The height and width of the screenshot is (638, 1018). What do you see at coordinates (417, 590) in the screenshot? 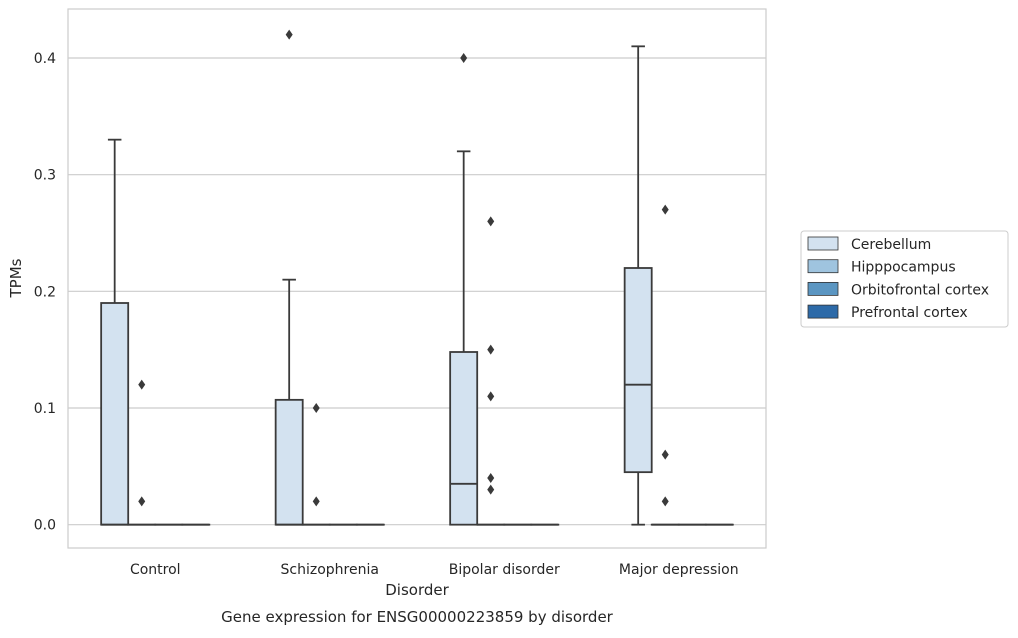
I see `x-axis-label: Disorder` at bounding box center [417, 590].